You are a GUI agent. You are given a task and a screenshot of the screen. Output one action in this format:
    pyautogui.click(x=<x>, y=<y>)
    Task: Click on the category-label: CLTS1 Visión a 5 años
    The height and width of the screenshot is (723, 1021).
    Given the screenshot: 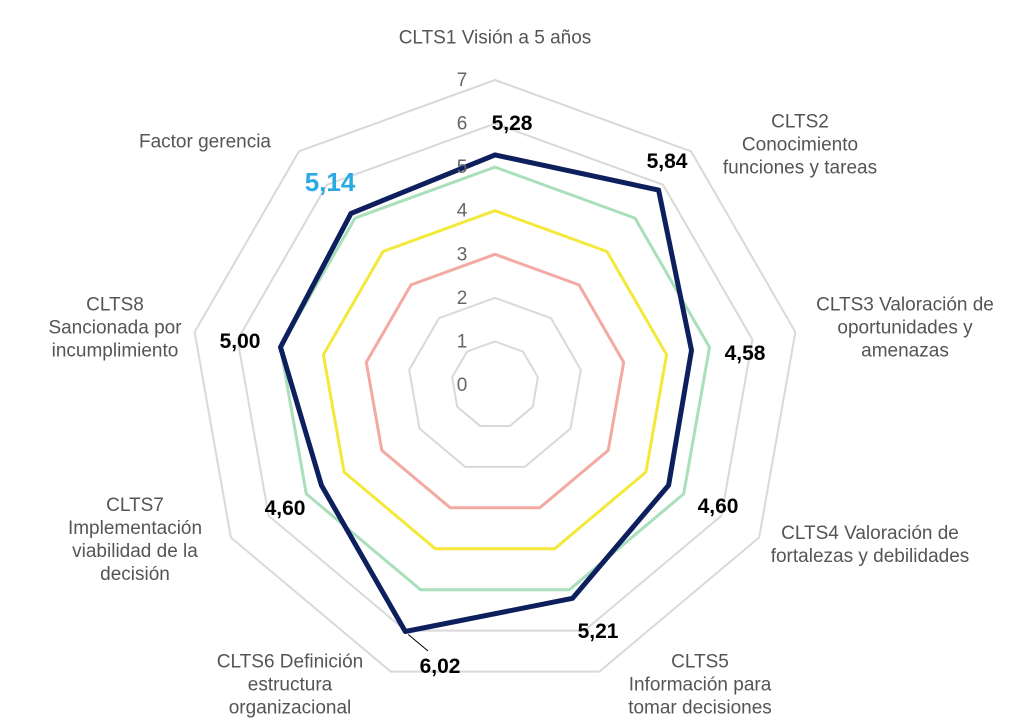 What is the action you would take?
    pyautogui.click(x=495, y=38)
    